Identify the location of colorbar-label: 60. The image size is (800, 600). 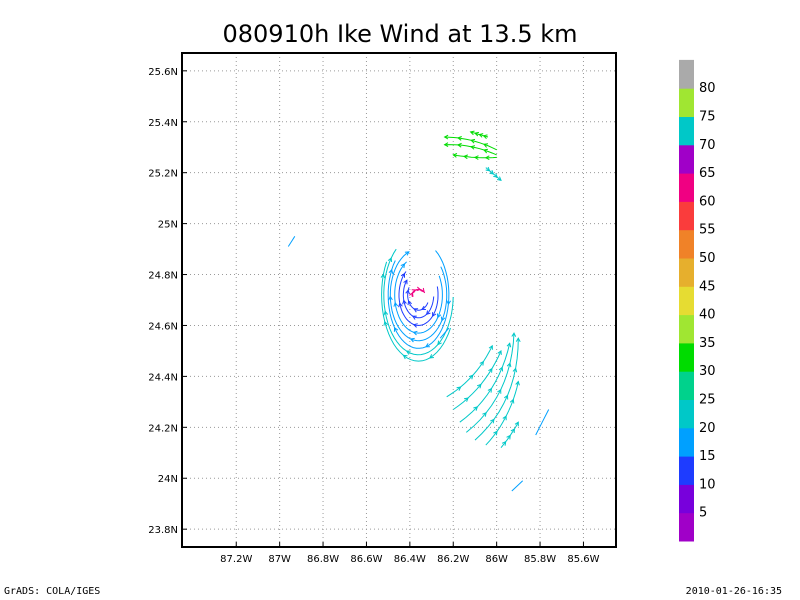
(707, 201).